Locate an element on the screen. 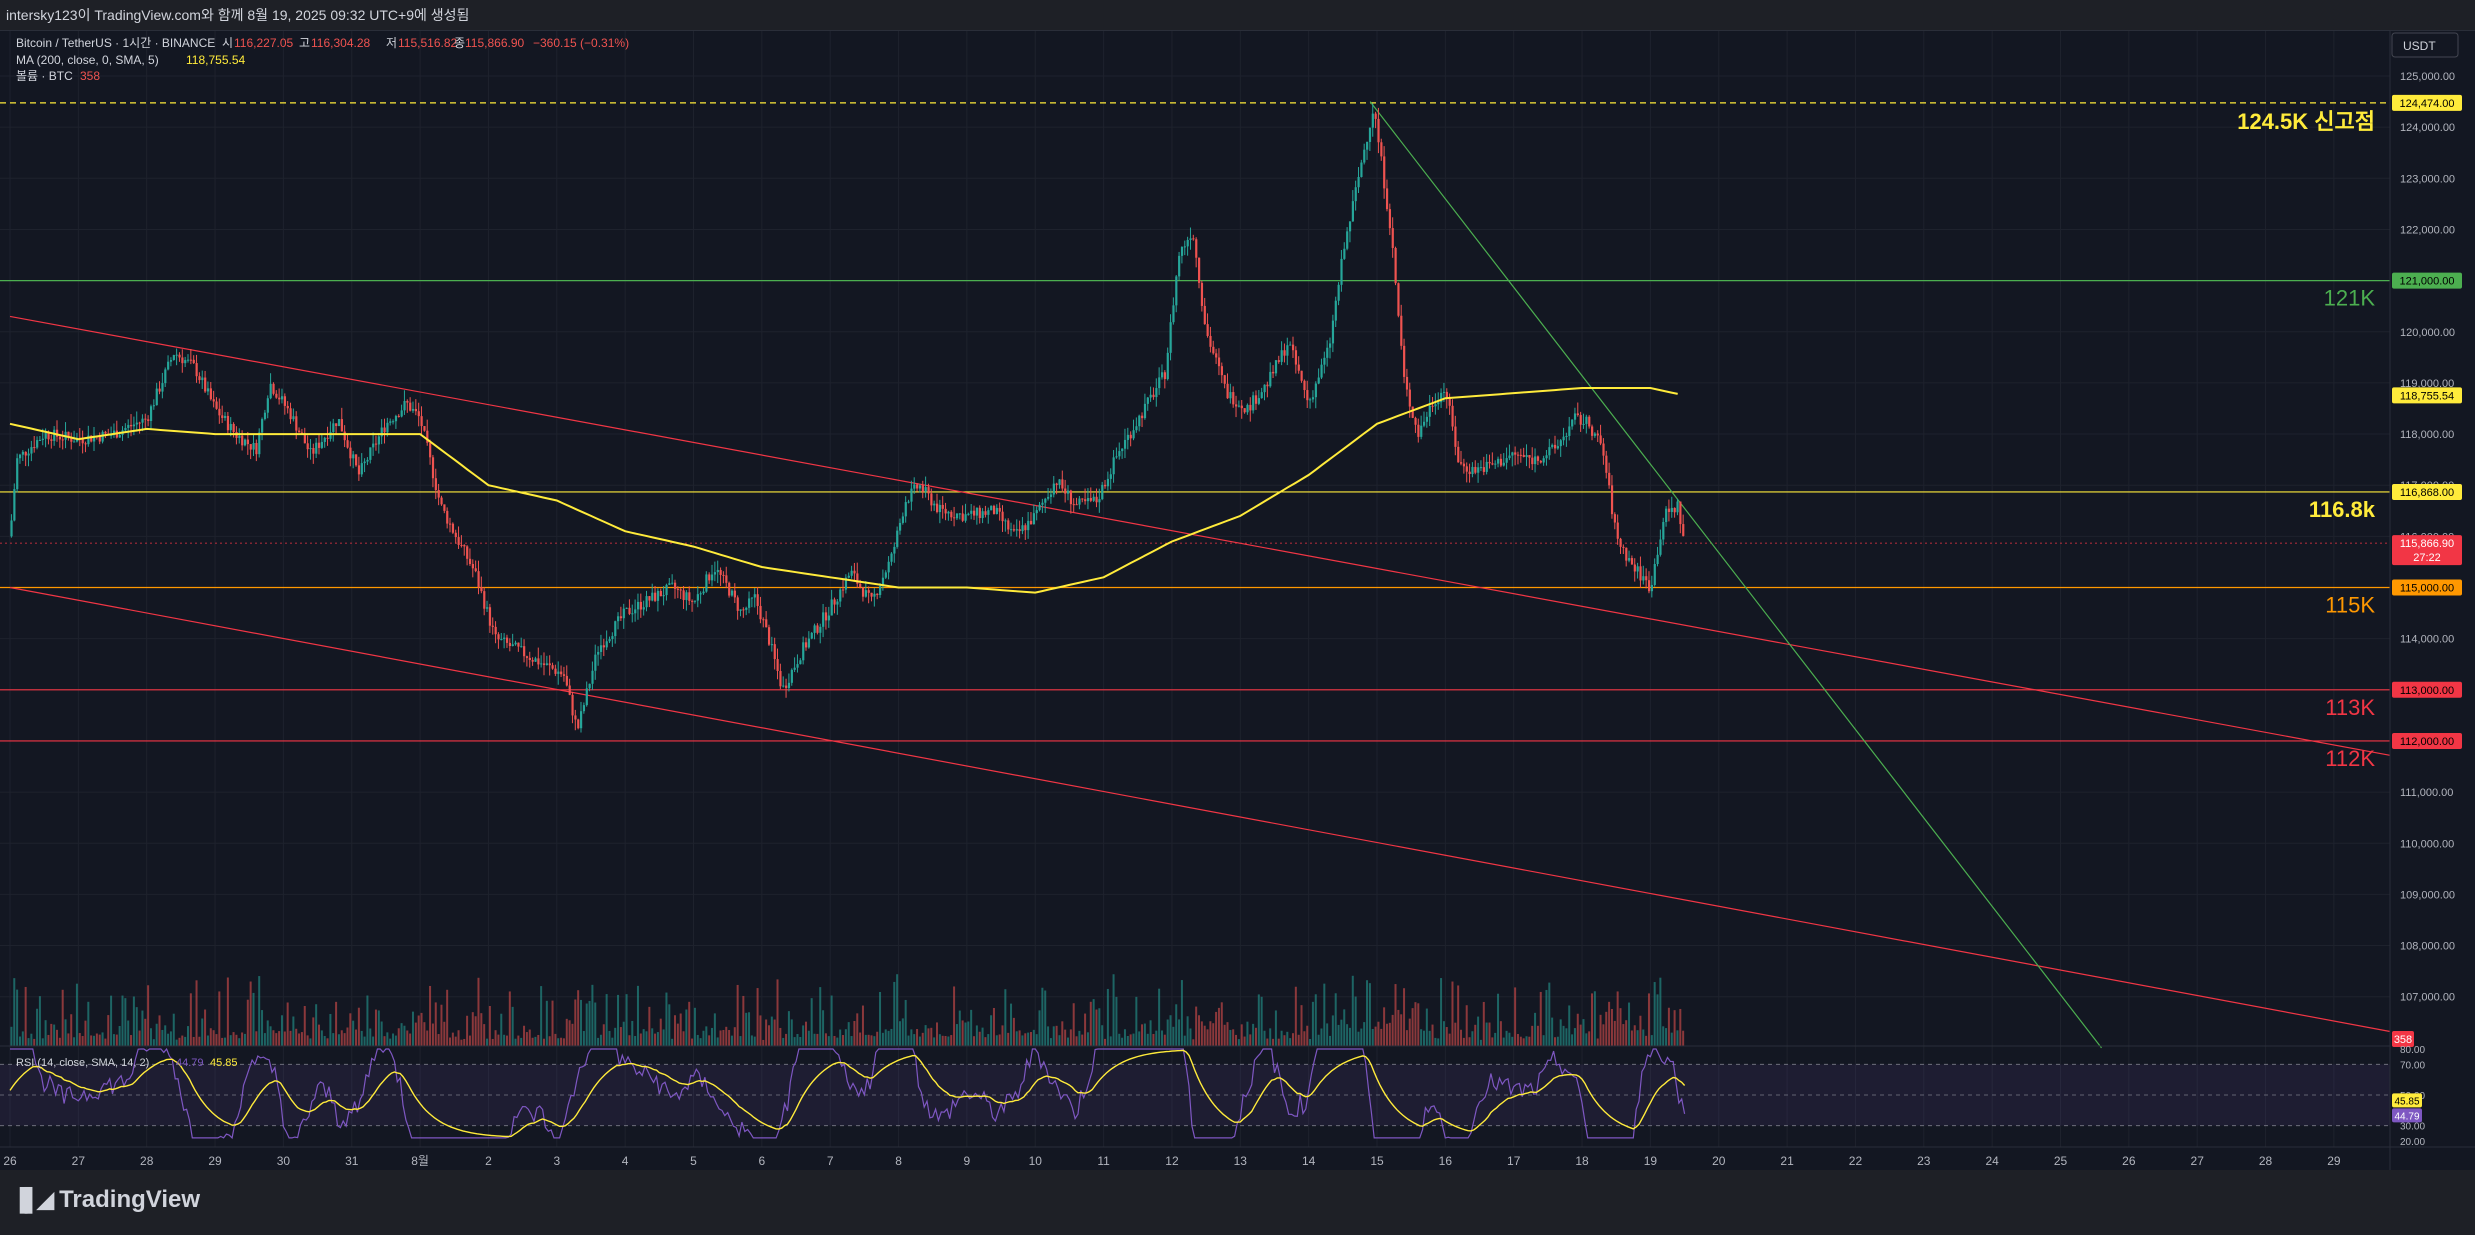  volume-axis-badge is located at coordinates (2403, 1039).